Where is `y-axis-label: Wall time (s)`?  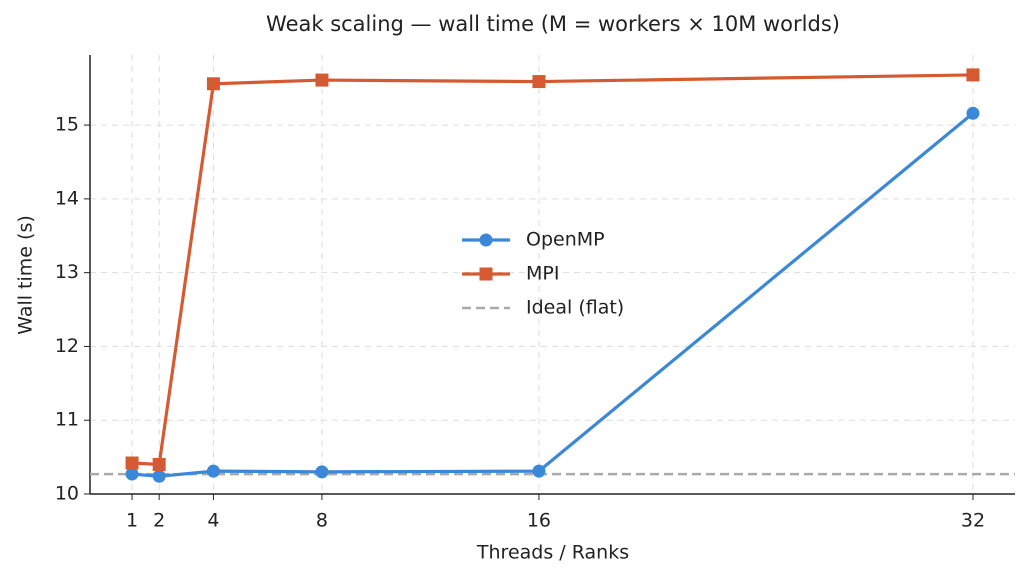
y-axis-label: Wall time (s) is located at coordinates (26, 275).